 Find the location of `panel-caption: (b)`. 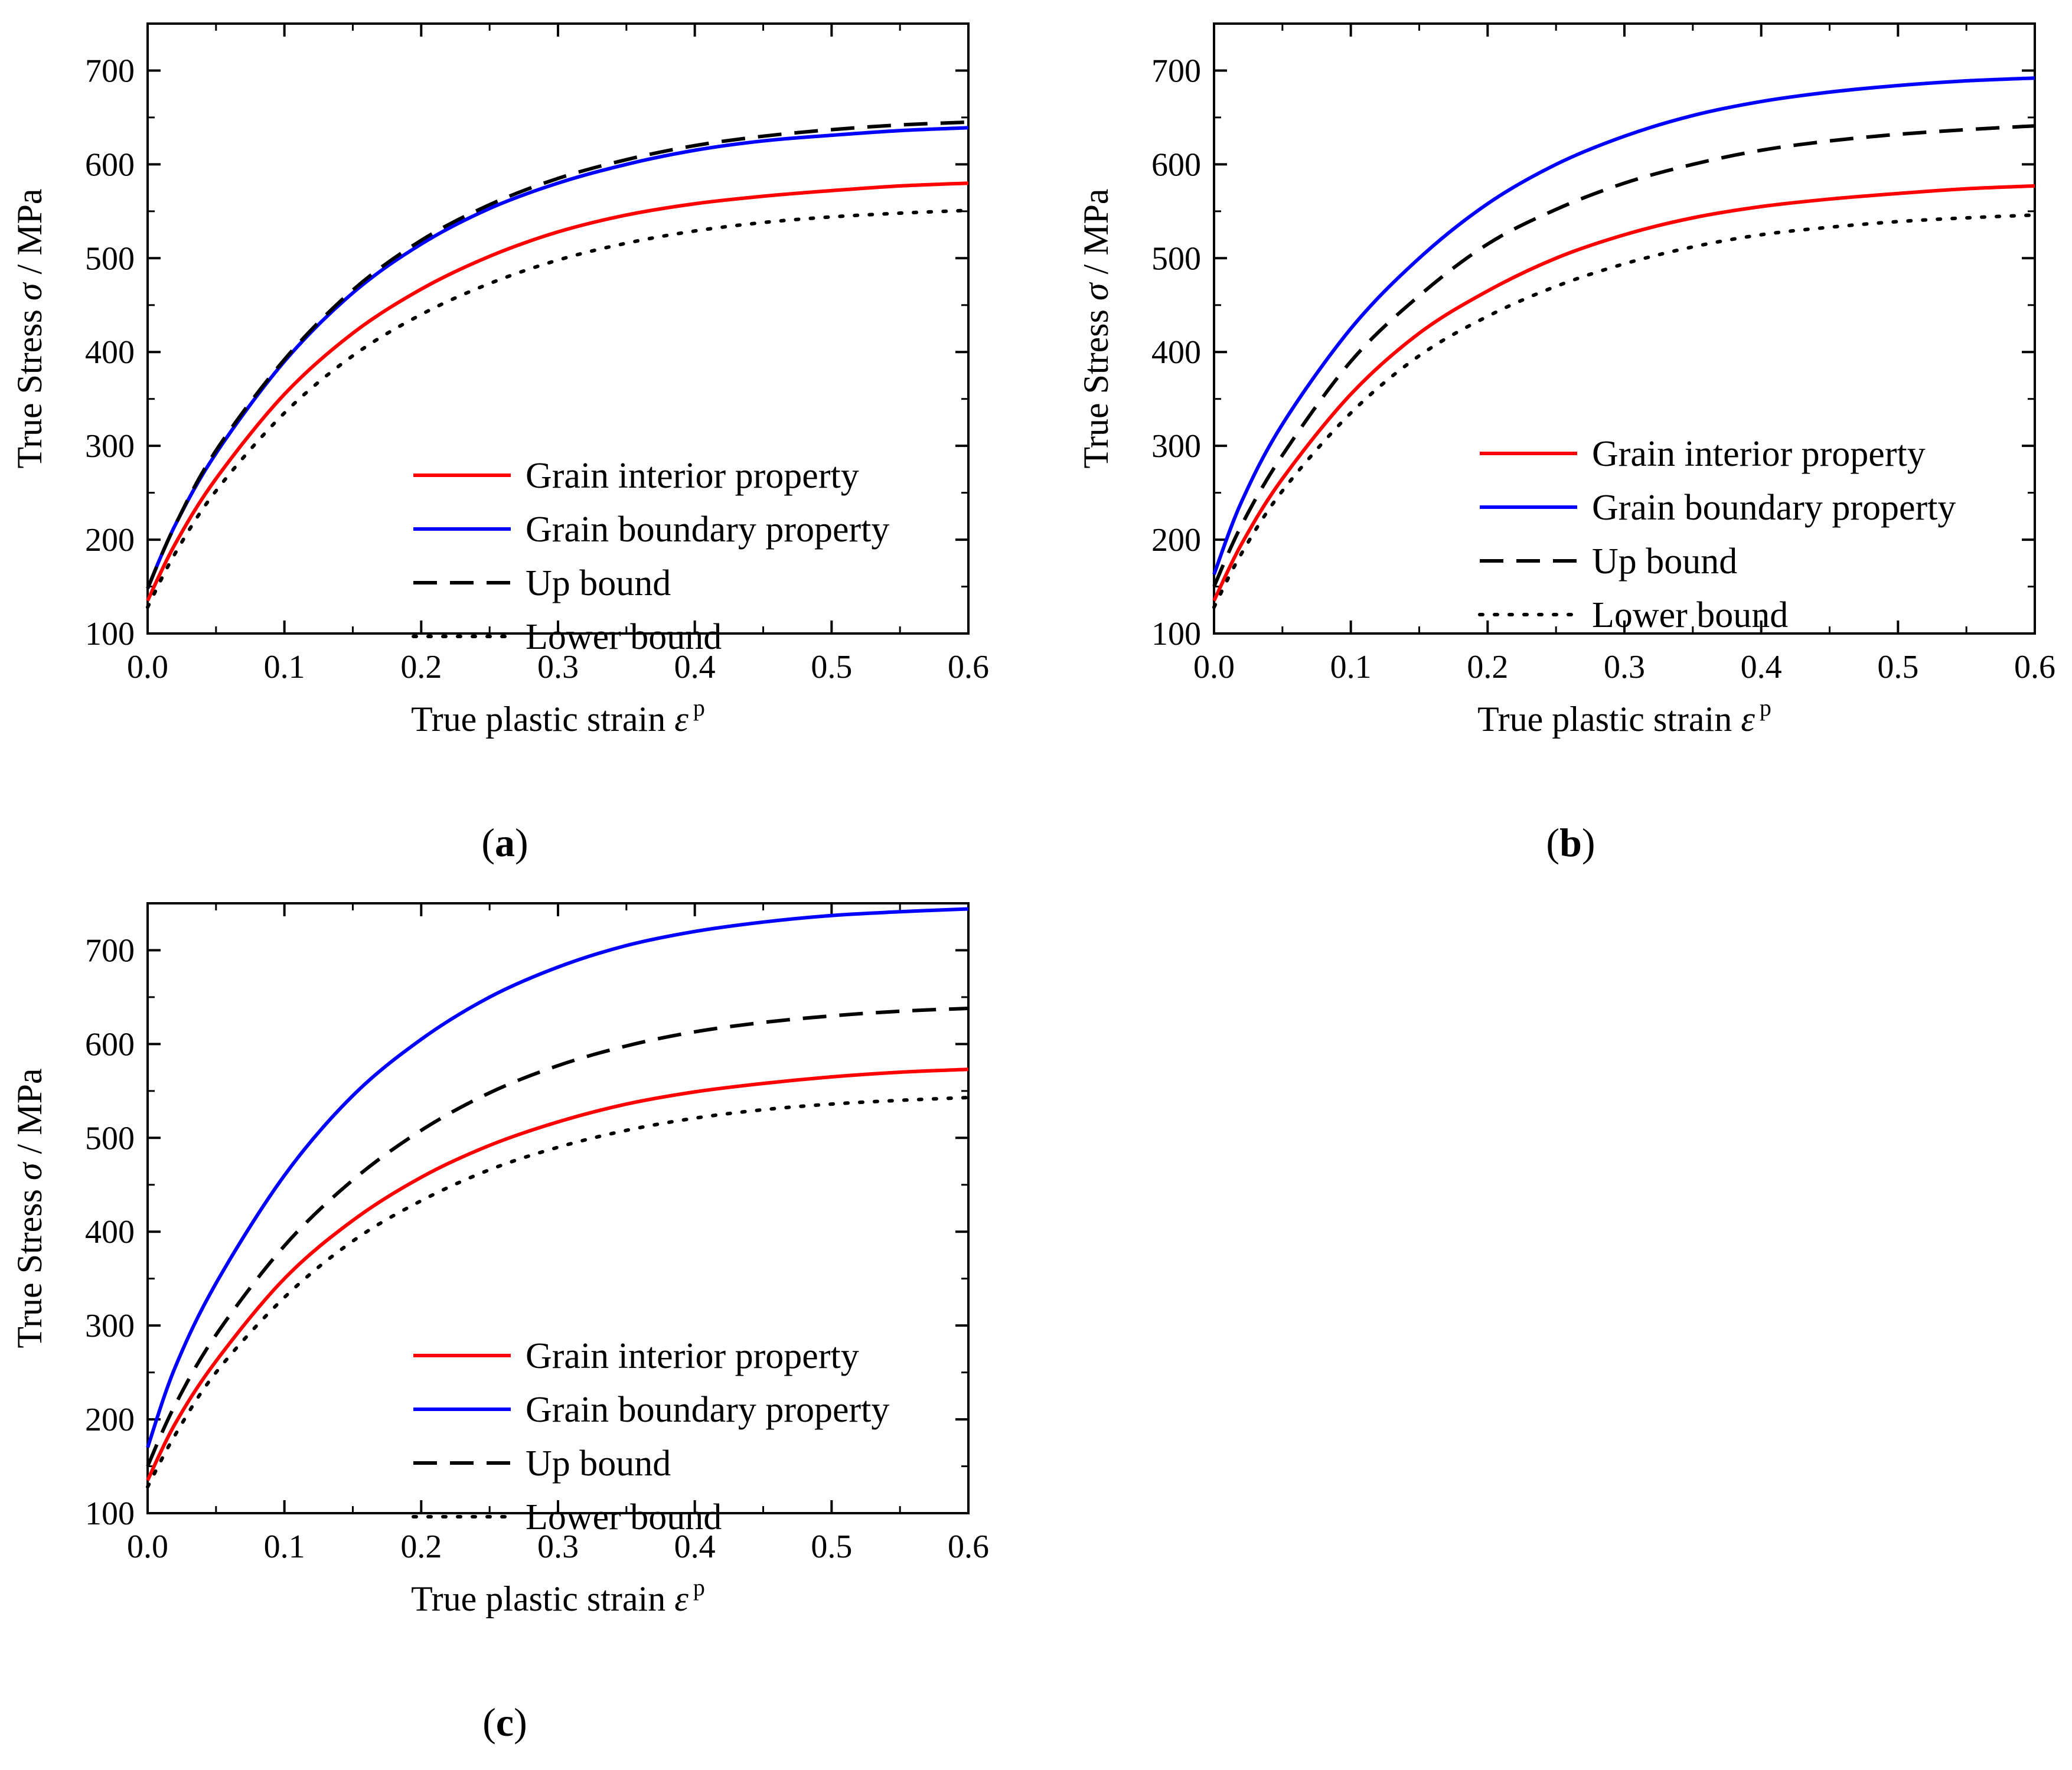

panel-caption: (b) is located at coordinates (1570, 843).